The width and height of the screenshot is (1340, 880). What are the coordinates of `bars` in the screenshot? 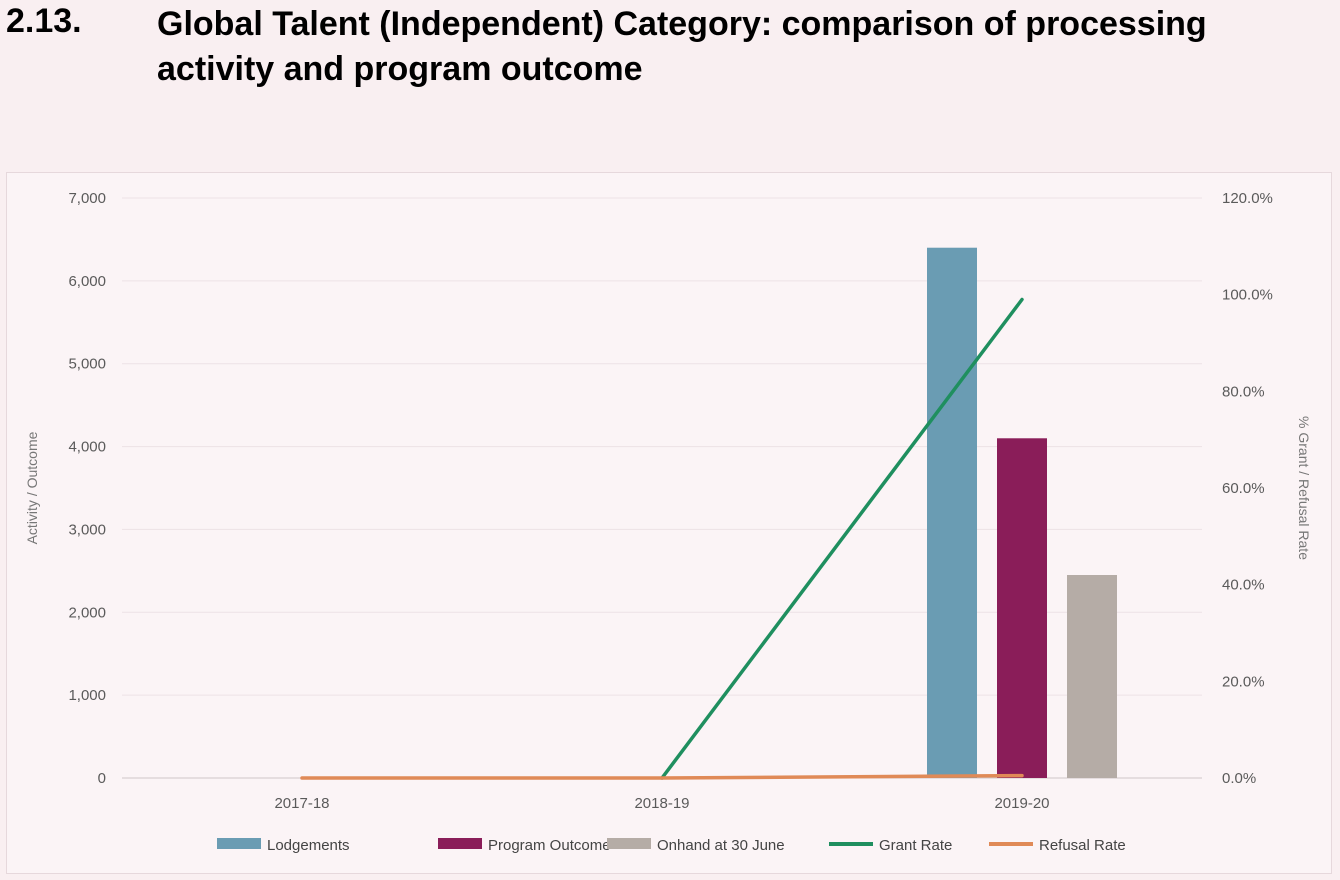 It's located at (1022, 512).